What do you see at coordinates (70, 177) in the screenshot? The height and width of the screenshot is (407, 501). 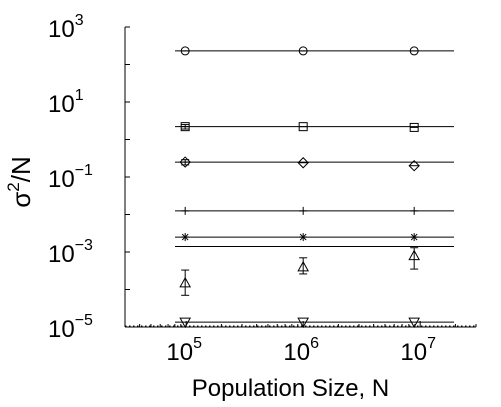 I see `y-tick-label: 10⁻¹` at bounding box center [70, 177].